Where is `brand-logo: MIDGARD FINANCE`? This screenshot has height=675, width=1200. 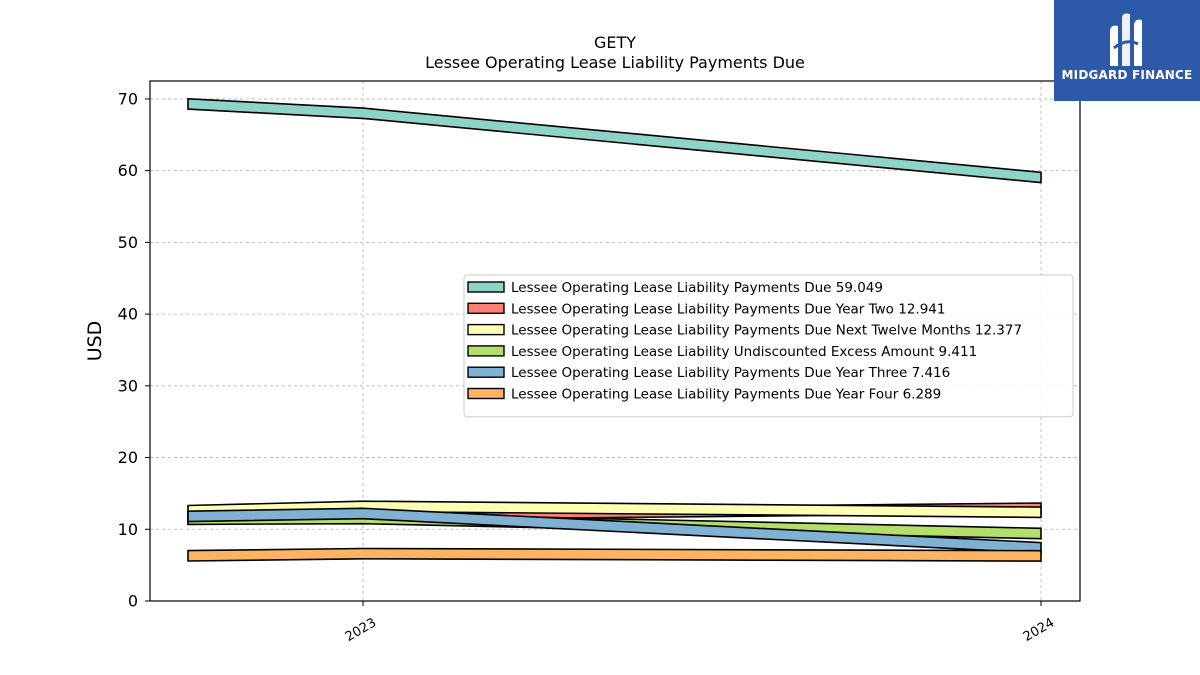
brand-logo: MIDGARD FINANCE is located at coordinates (1127, 50).